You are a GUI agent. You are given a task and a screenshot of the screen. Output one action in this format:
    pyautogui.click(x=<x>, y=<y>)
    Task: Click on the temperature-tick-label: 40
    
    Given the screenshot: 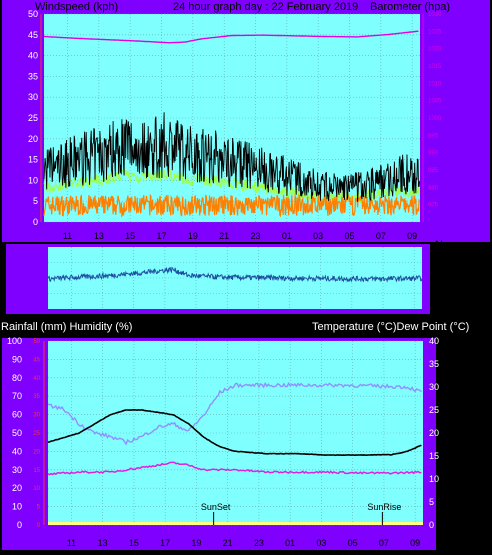 What is the action you would take?
    pyautogui.click(x=434, y=341)
    